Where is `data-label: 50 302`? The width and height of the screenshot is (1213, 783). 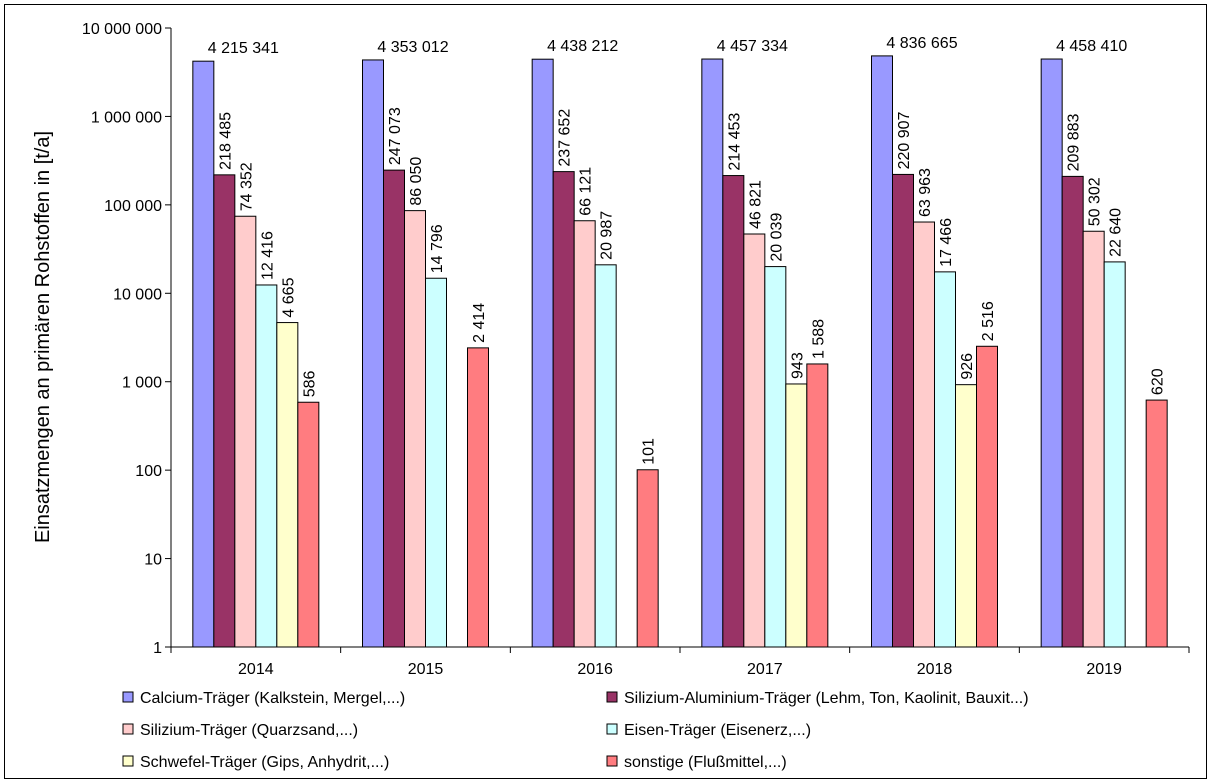 data-label: 50 302 is located at coordinates (1095, 201).